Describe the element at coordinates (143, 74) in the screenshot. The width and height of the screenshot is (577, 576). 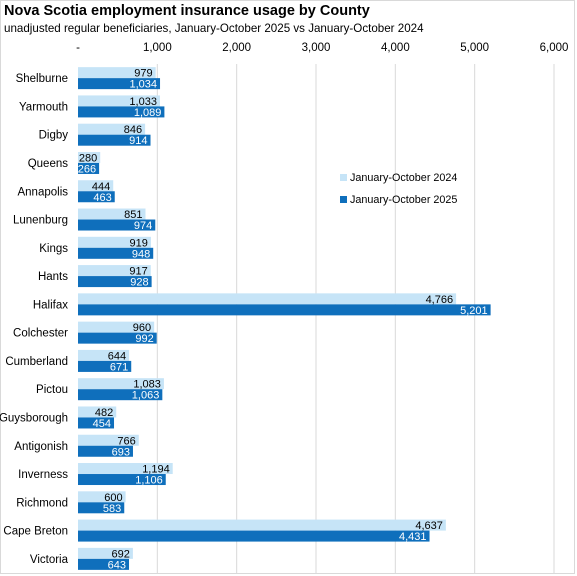
I see `data-label-2024: 979` at that location.